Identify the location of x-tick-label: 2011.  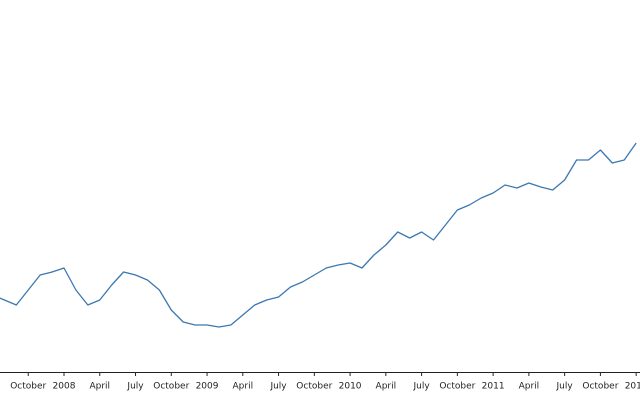
(493, 387).